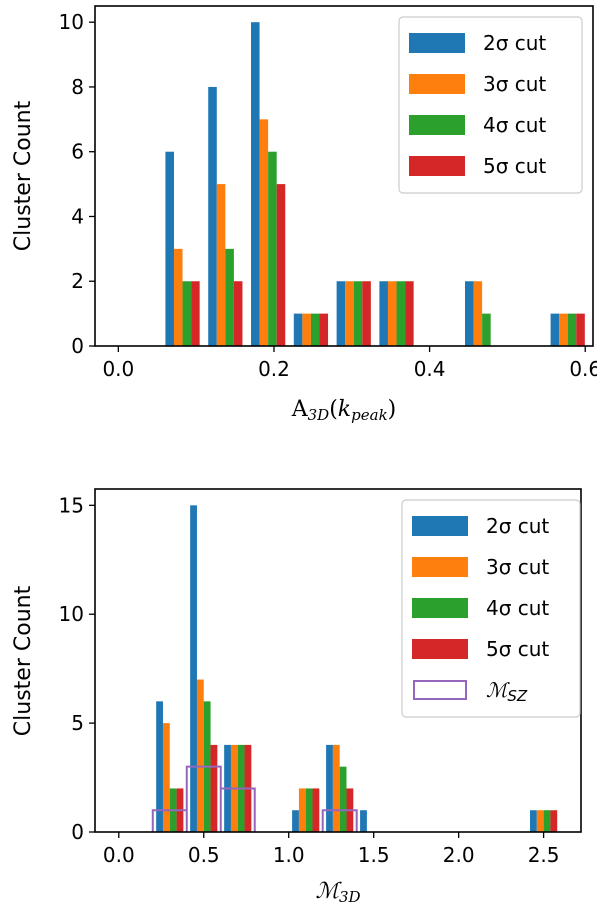 The height and width of the screenshot is (909, 597). What do you see at coordinates (459, 855) in the screenshot?
I see `x-tick-label: 2.0` at bounding box center [459, 855].